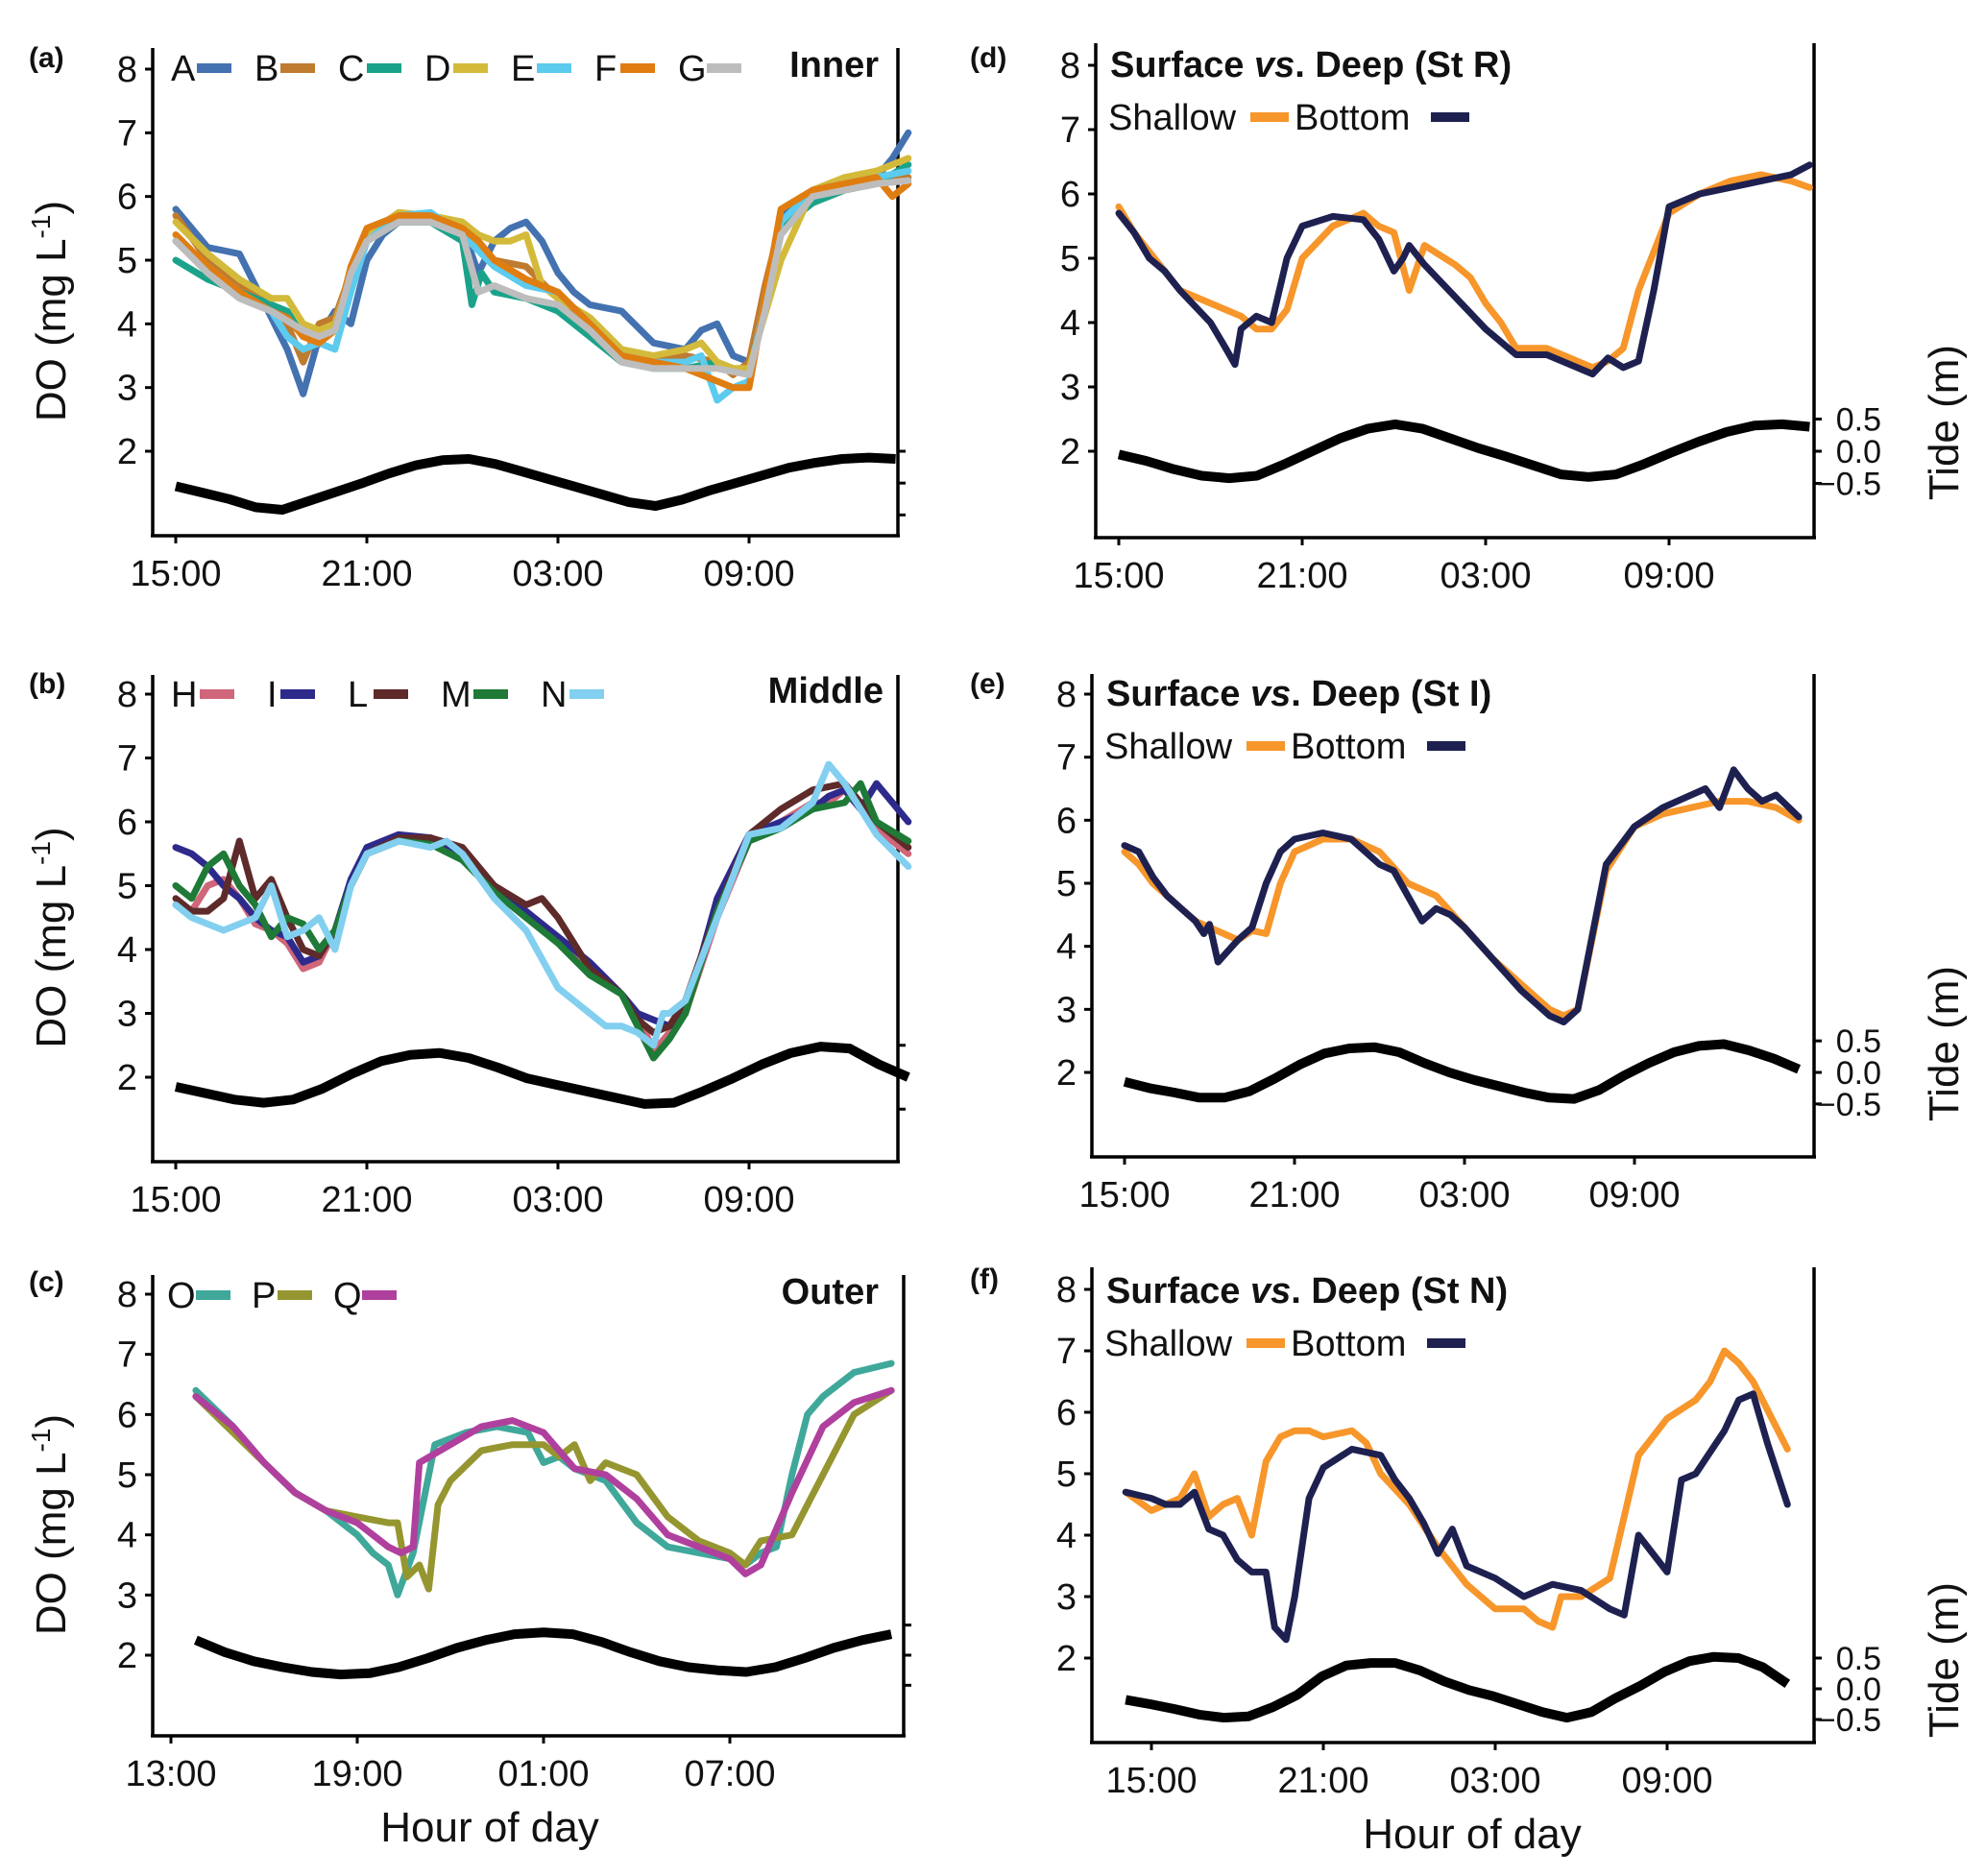 This screenshot has height=1876, width=1985. I want to click on legend-swatch-n, so click(586, 694).